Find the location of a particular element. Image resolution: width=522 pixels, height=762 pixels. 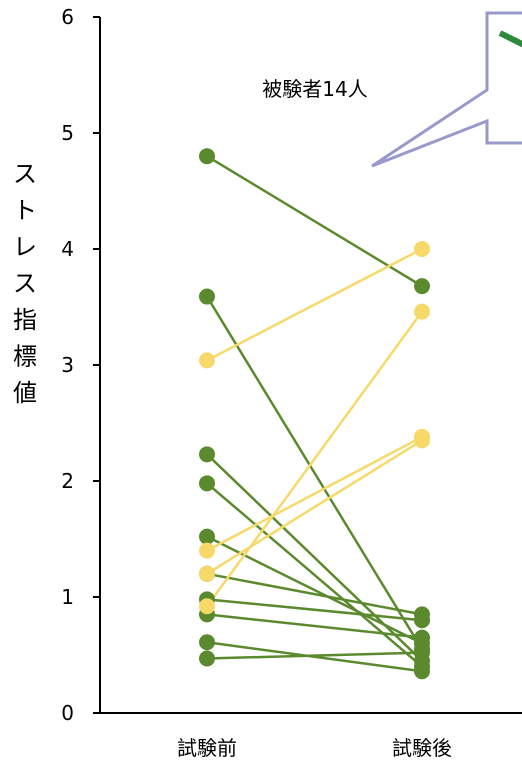

y-tick-label: 2 is located at coordinates (67, 481).